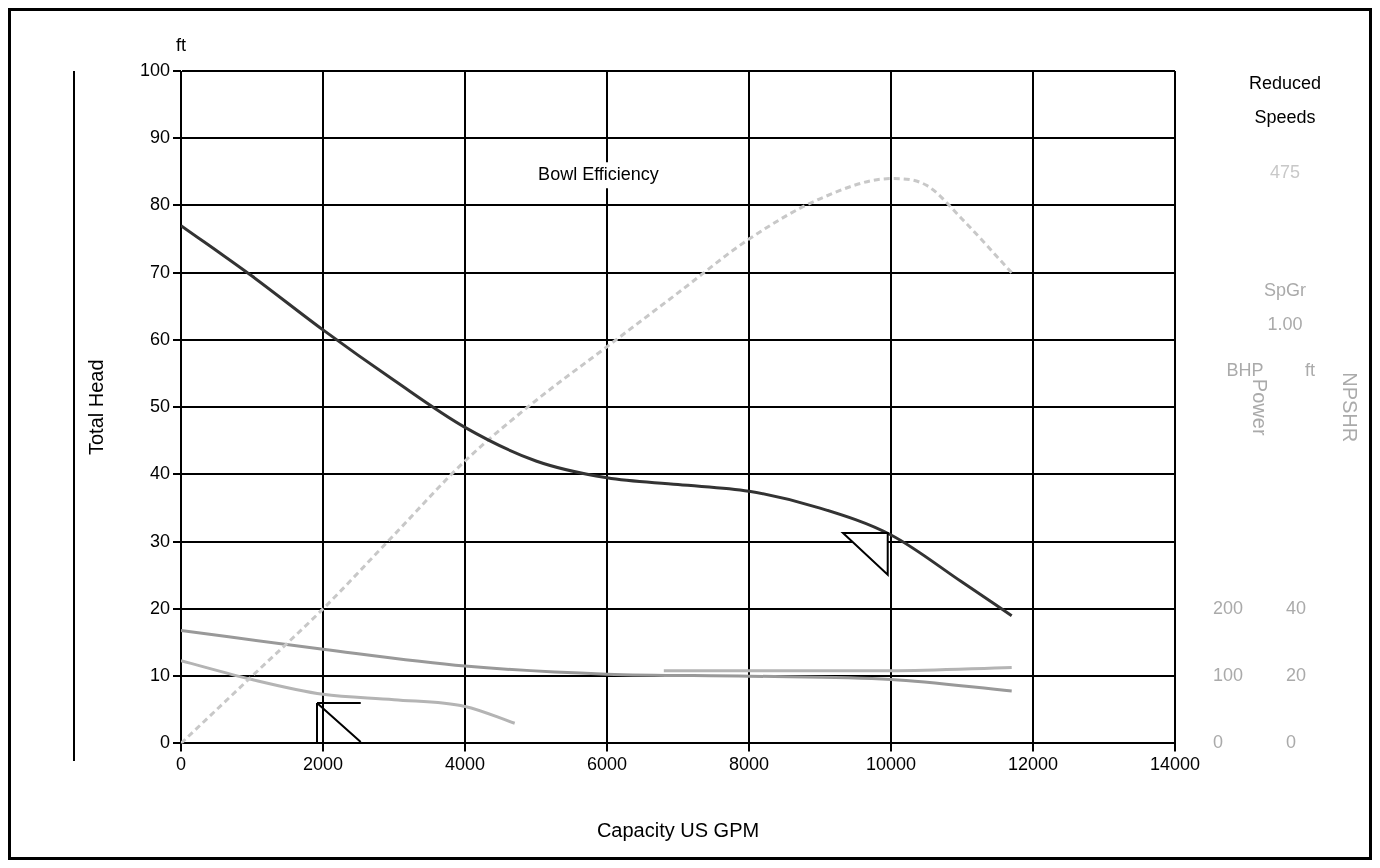 This screenshot has height=868, width=1380. Describe the element at coordinates (1245, 369) in the screenshot. I see `text: BHP` at that location.